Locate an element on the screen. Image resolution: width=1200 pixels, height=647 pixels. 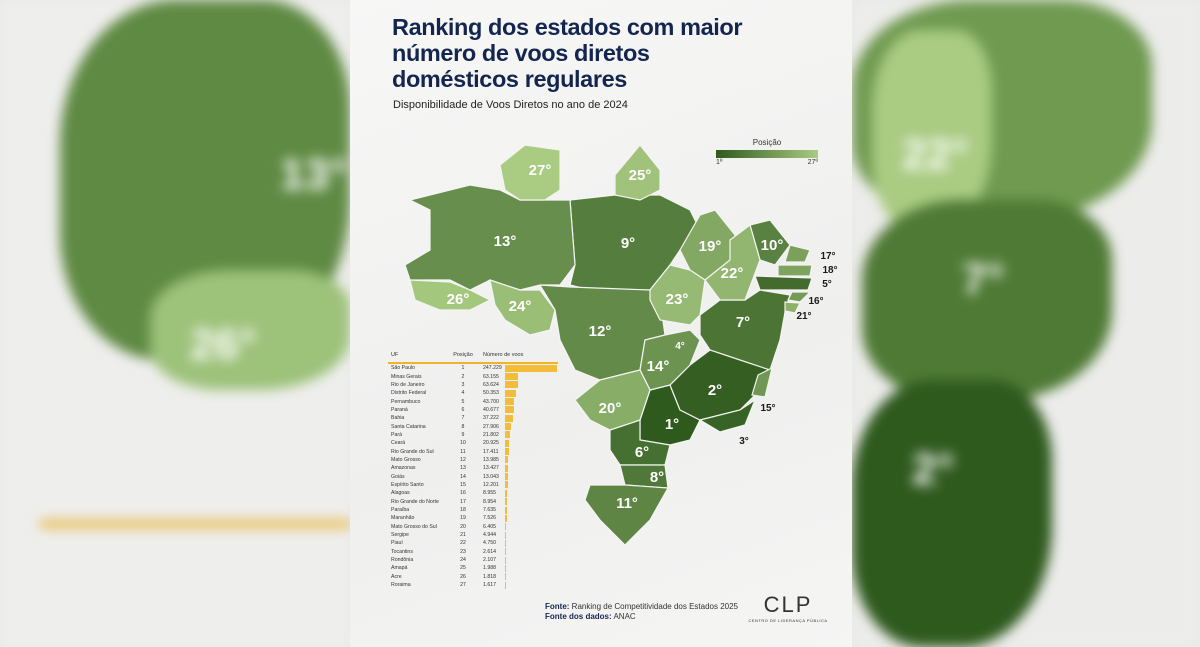
map-rank-label: 19° is located at coordinates (710, 246).